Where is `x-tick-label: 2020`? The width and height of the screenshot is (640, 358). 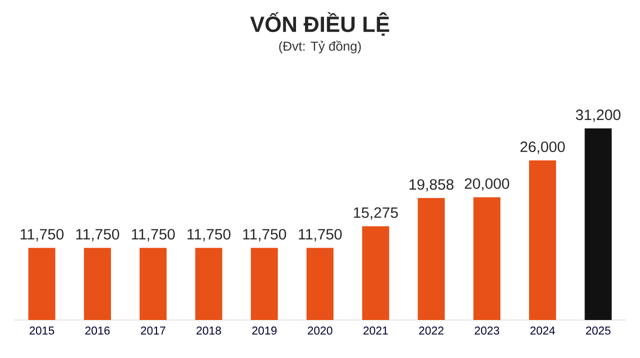 x-tick-label: 2020 is located at coordinates (320, 330).